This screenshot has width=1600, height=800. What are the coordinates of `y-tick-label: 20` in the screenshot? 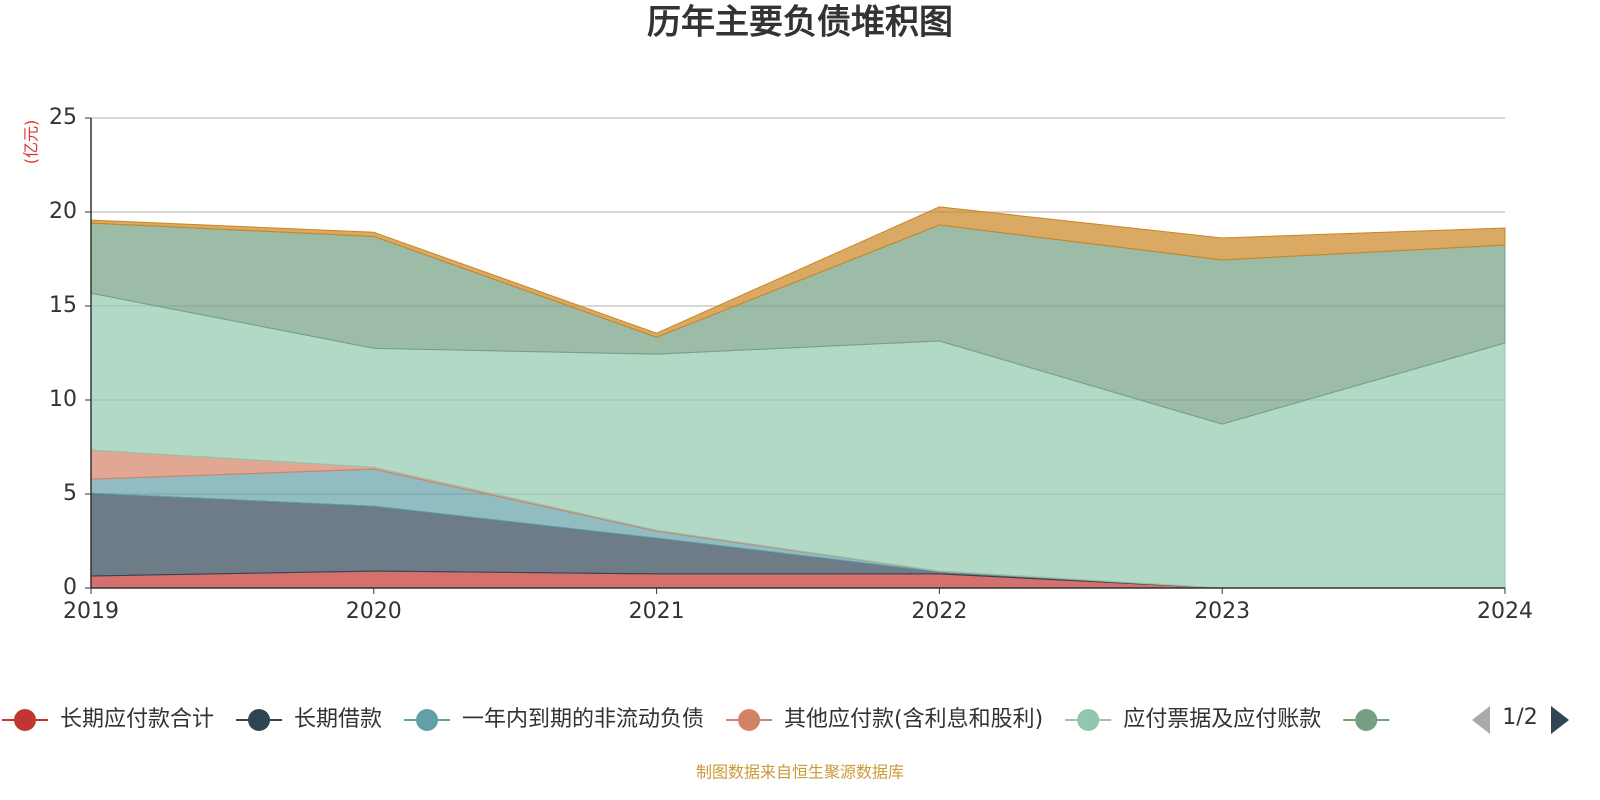 It's located at (63, 211).